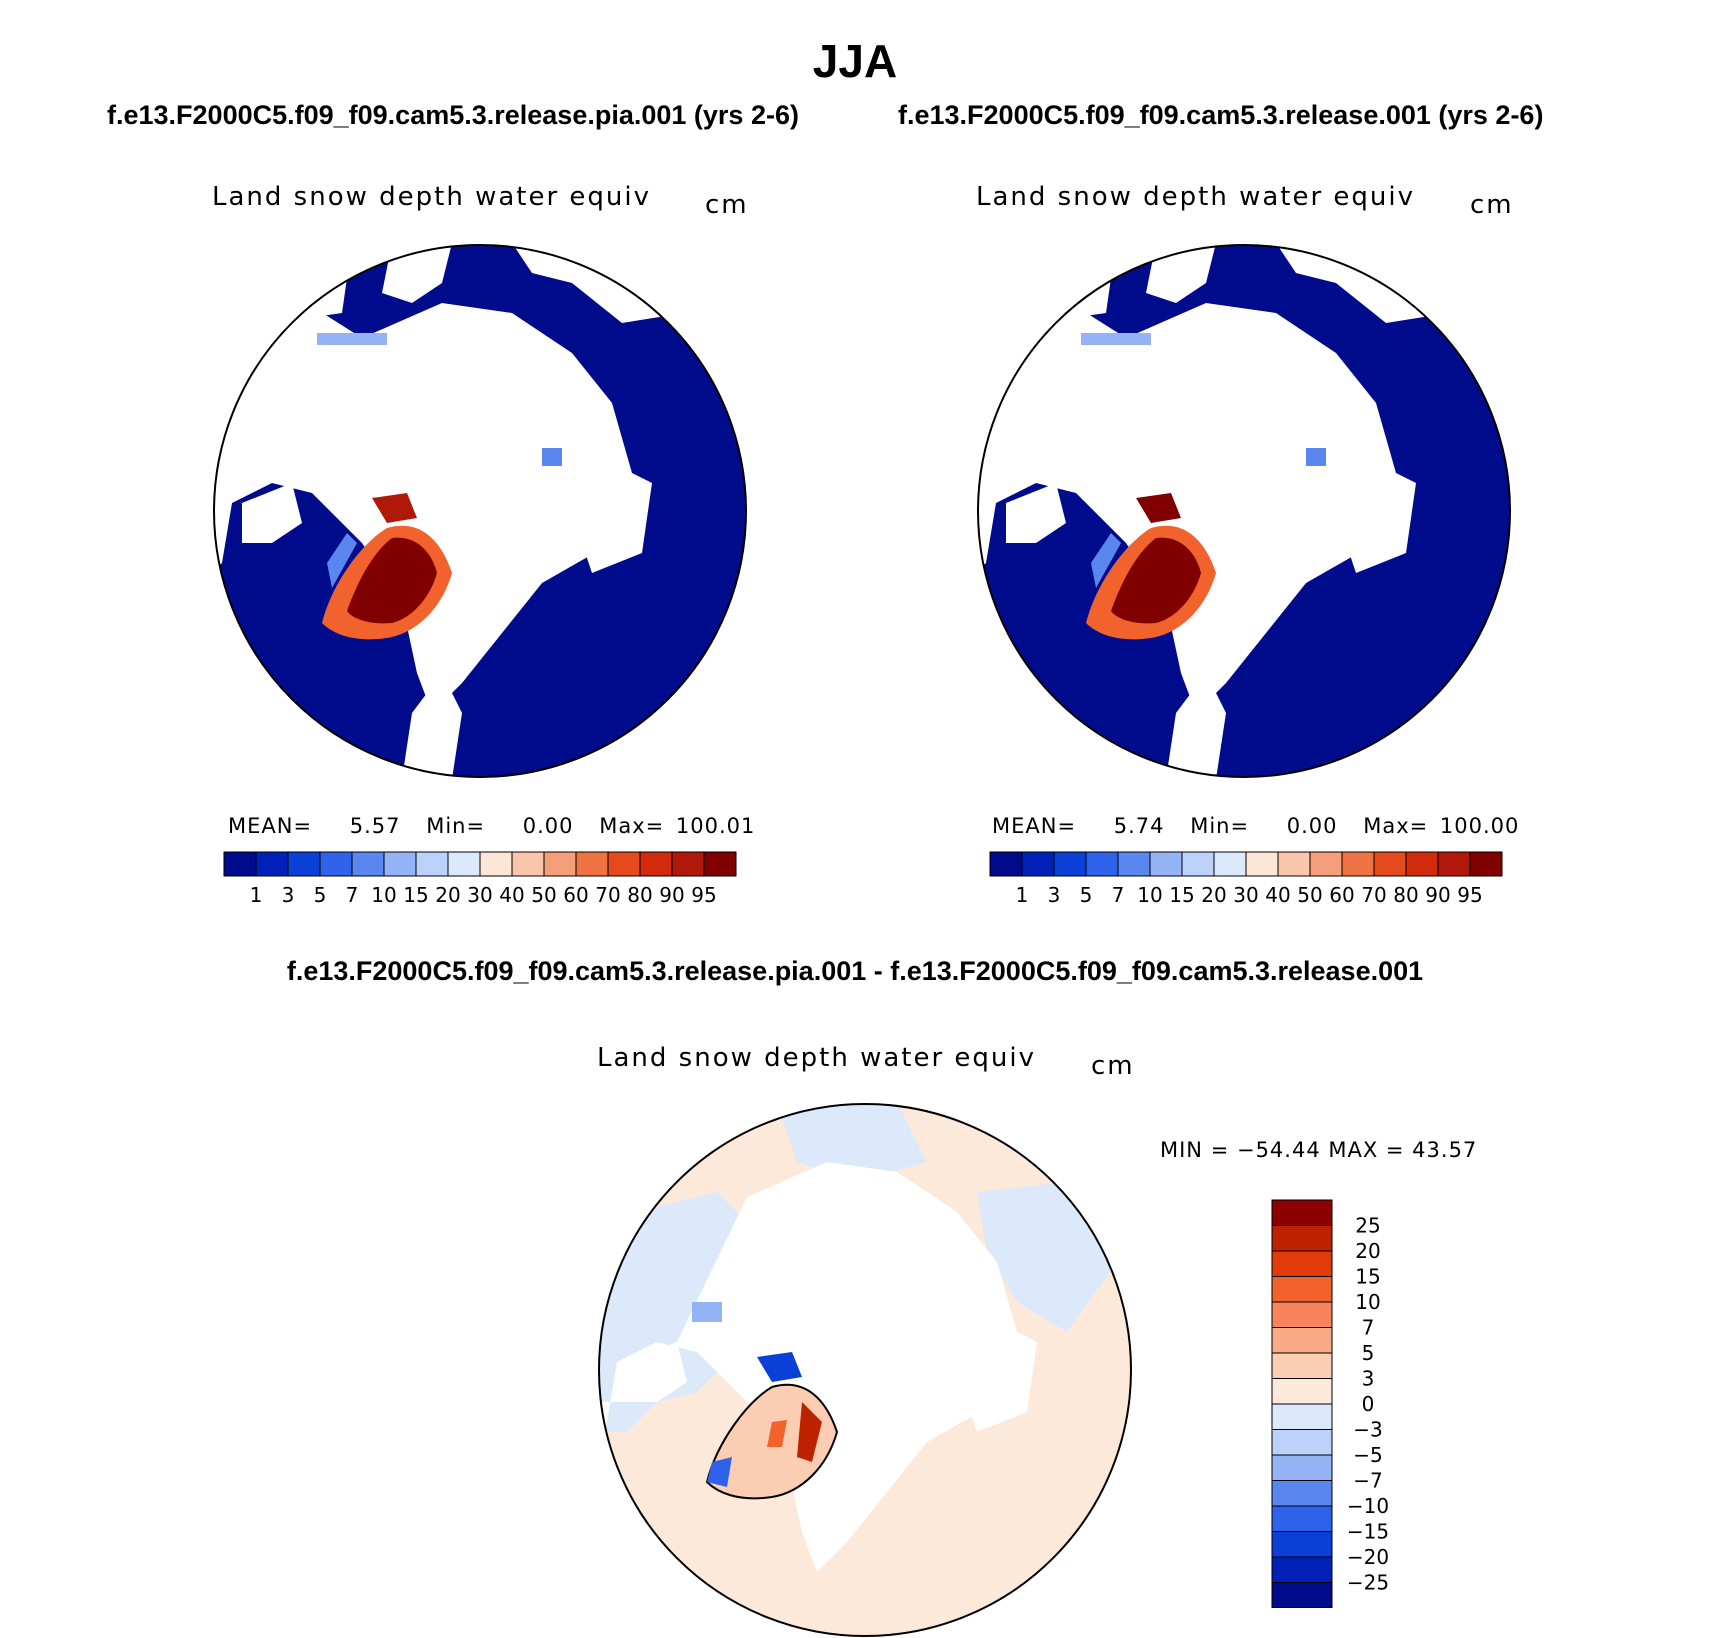  Describe the element at coordinates (865, 1370) in the screenshot. I see `difference-polar-map` at that location.